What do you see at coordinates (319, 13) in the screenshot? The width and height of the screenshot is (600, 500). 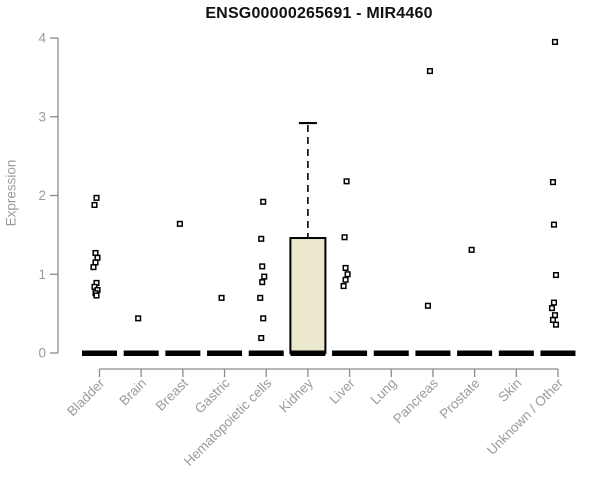 I see `chart-title: ENSG00000265691 - MIR4460` at bounding box center [319, 13].